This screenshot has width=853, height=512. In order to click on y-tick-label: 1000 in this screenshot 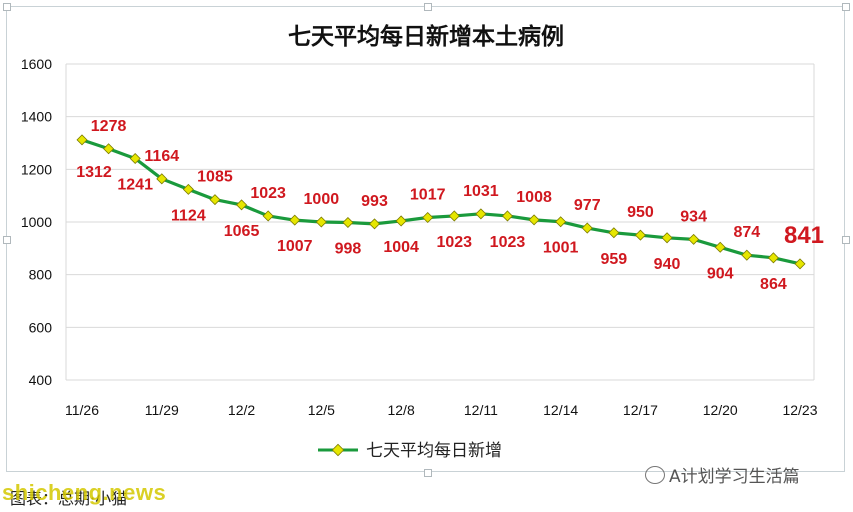, I will do `click(36, 222)`.